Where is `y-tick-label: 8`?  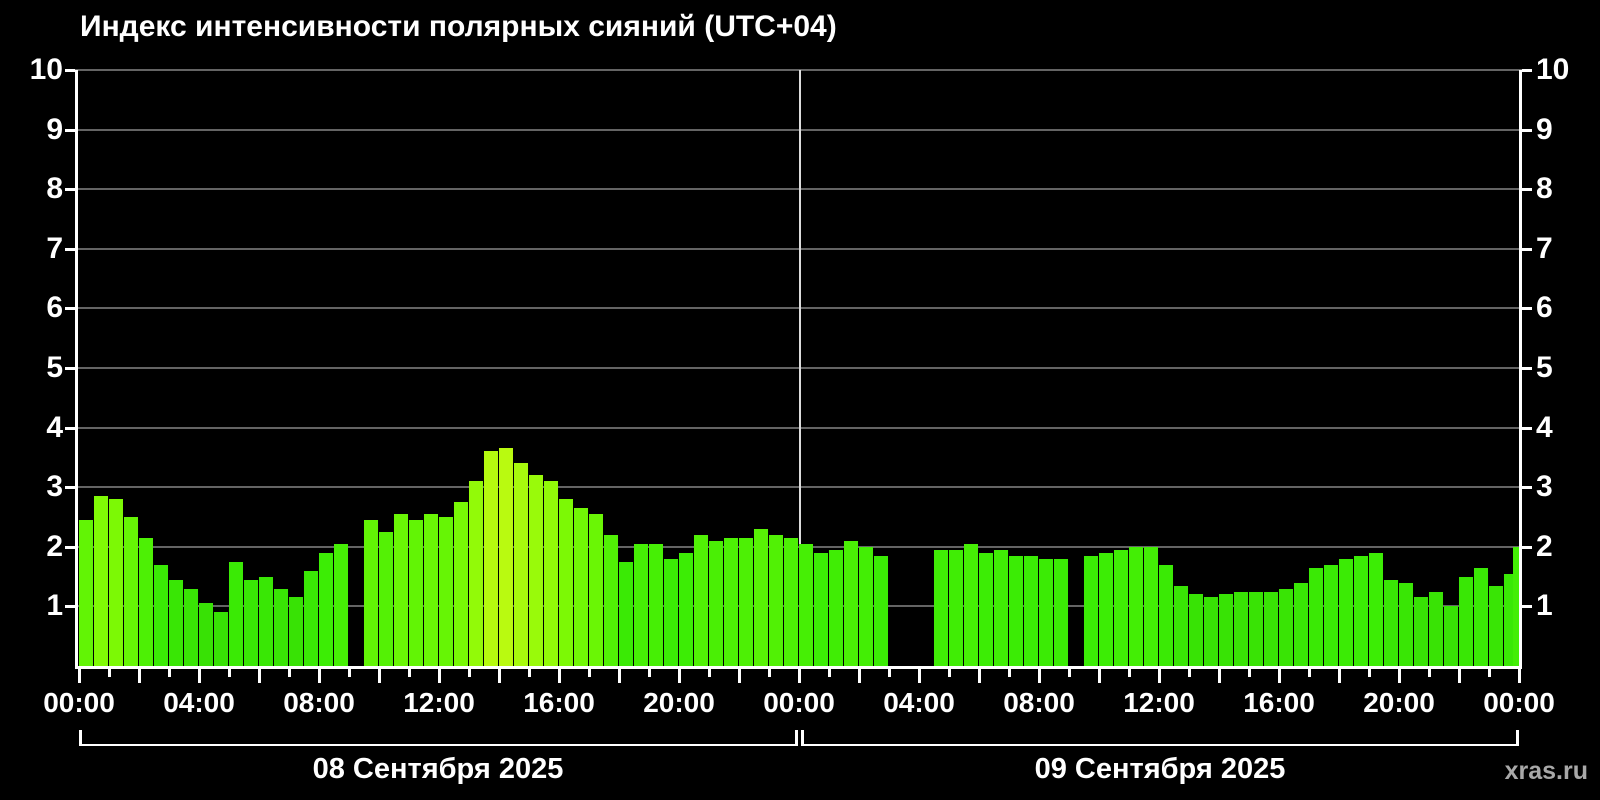
y-tick-label: 8 is located at coordinates (1544, 189).